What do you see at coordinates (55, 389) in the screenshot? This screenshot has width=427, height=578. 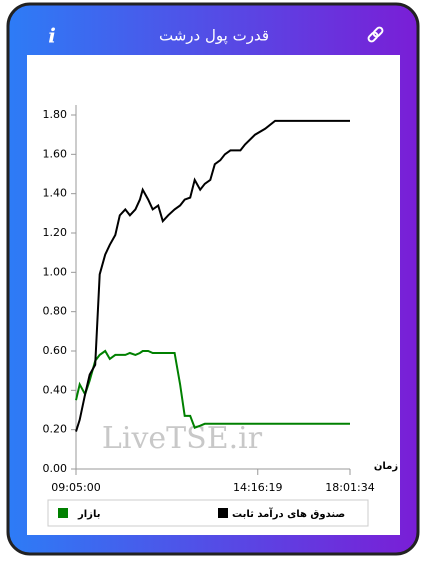 I see `y-tick-label: 0.40` at bounding box center [55, 389].